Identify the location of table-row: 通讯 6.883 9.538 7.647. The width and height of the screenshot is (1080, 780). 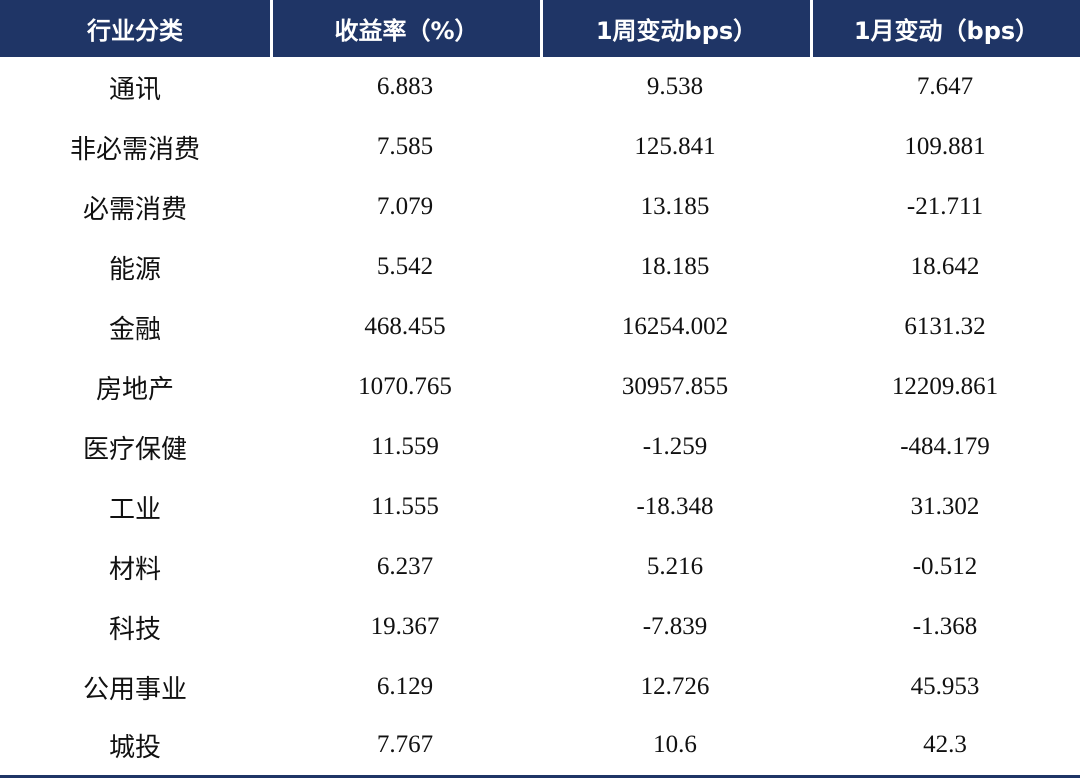
(540, 87).